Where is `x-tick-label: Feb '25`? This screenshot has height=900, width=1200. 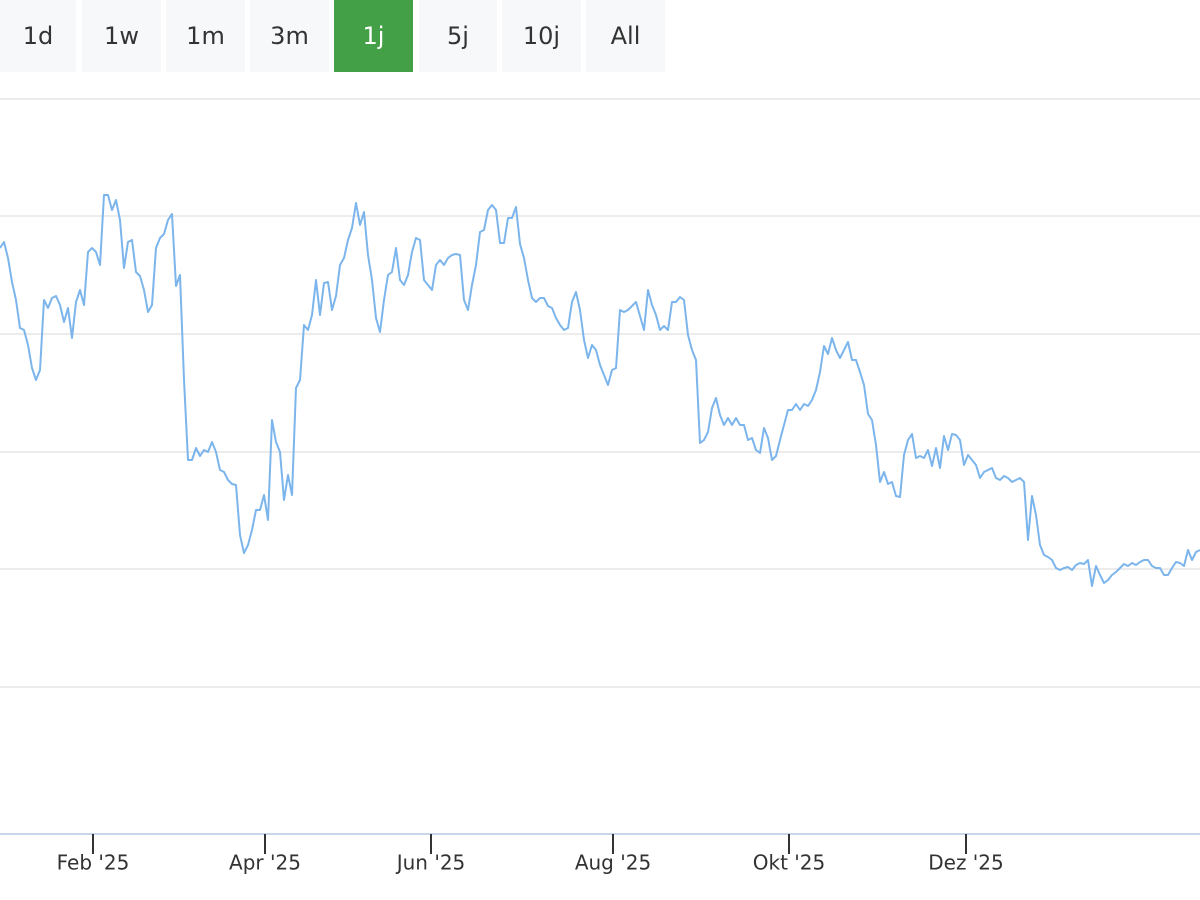 x-tick-label: Feb '25 is located at coordinates (93, 863).